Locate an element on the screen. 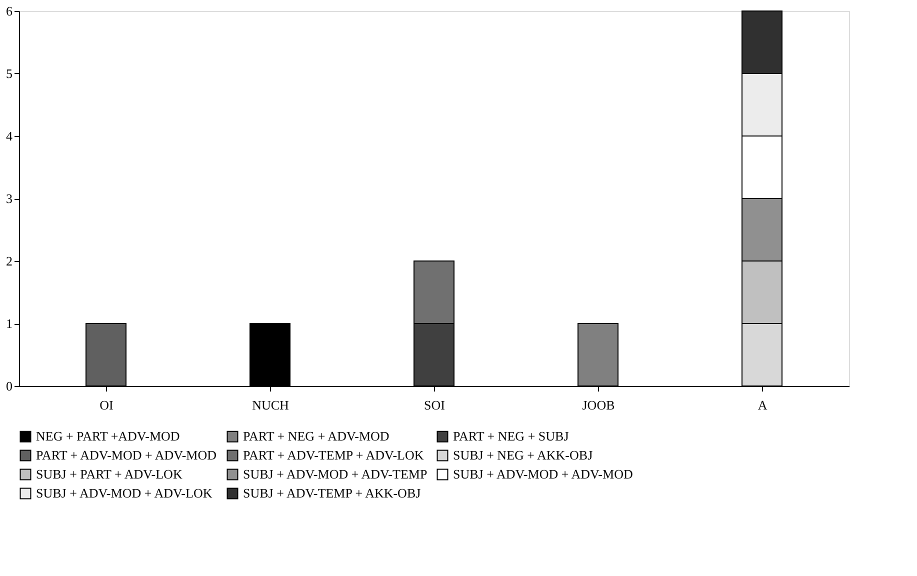 This screenshot has width=917, height=576. y-tick-label: 1 is located at coordinates (9, 323).